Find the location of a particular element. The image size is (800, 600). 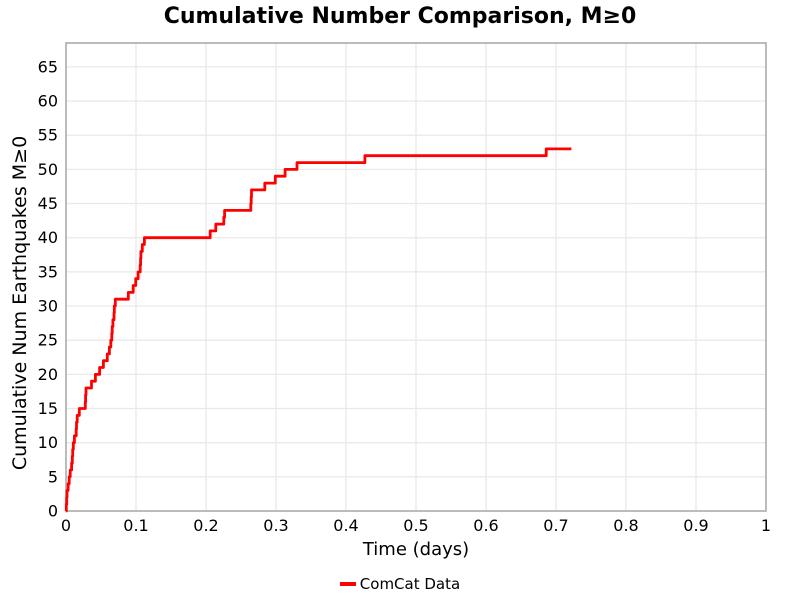

y-tick-label: 50 is located at coordinates (48, 169).